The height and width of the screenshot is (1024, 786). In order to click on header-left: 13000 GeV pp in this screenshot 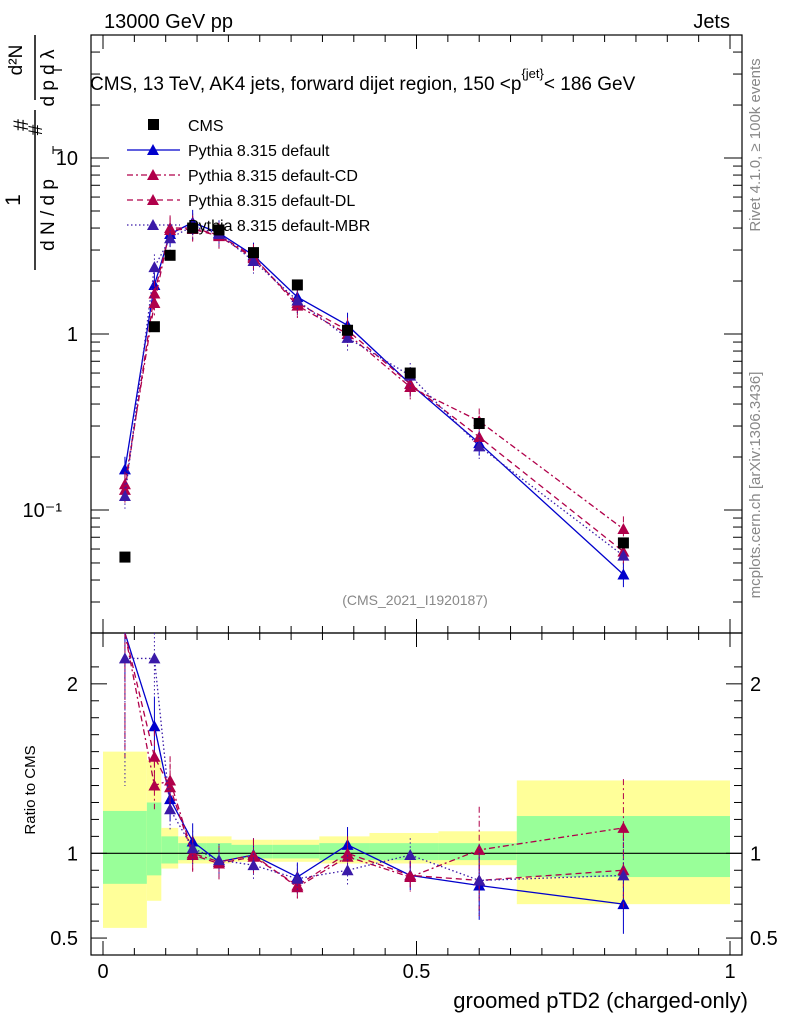, I will do `click(168, 22)`.